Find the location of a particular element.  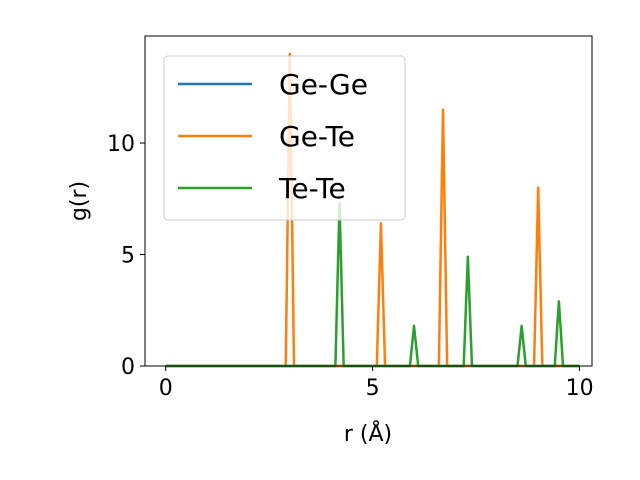

x-axis: 0 5 10 is located at coordinates (376, 383).